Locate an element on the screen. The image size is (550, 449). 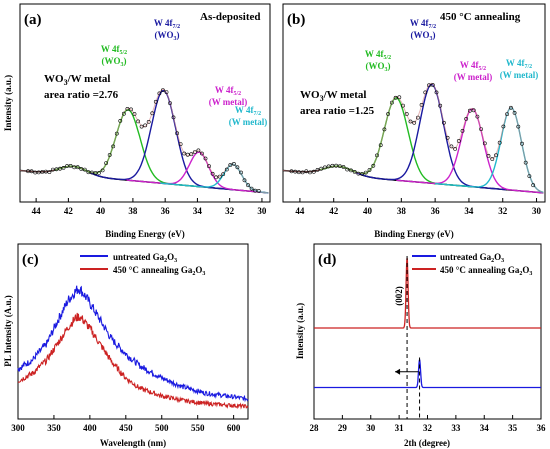
panel-b-xlabel: Binding Energy (eV) is located at coordinates (414, 234).